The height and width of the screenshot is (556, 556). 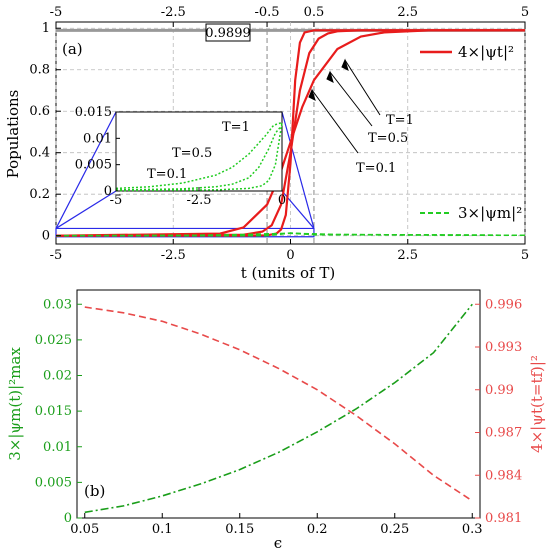 I want to click on x-top-tick-label: 5, so click(x=525, y=12).